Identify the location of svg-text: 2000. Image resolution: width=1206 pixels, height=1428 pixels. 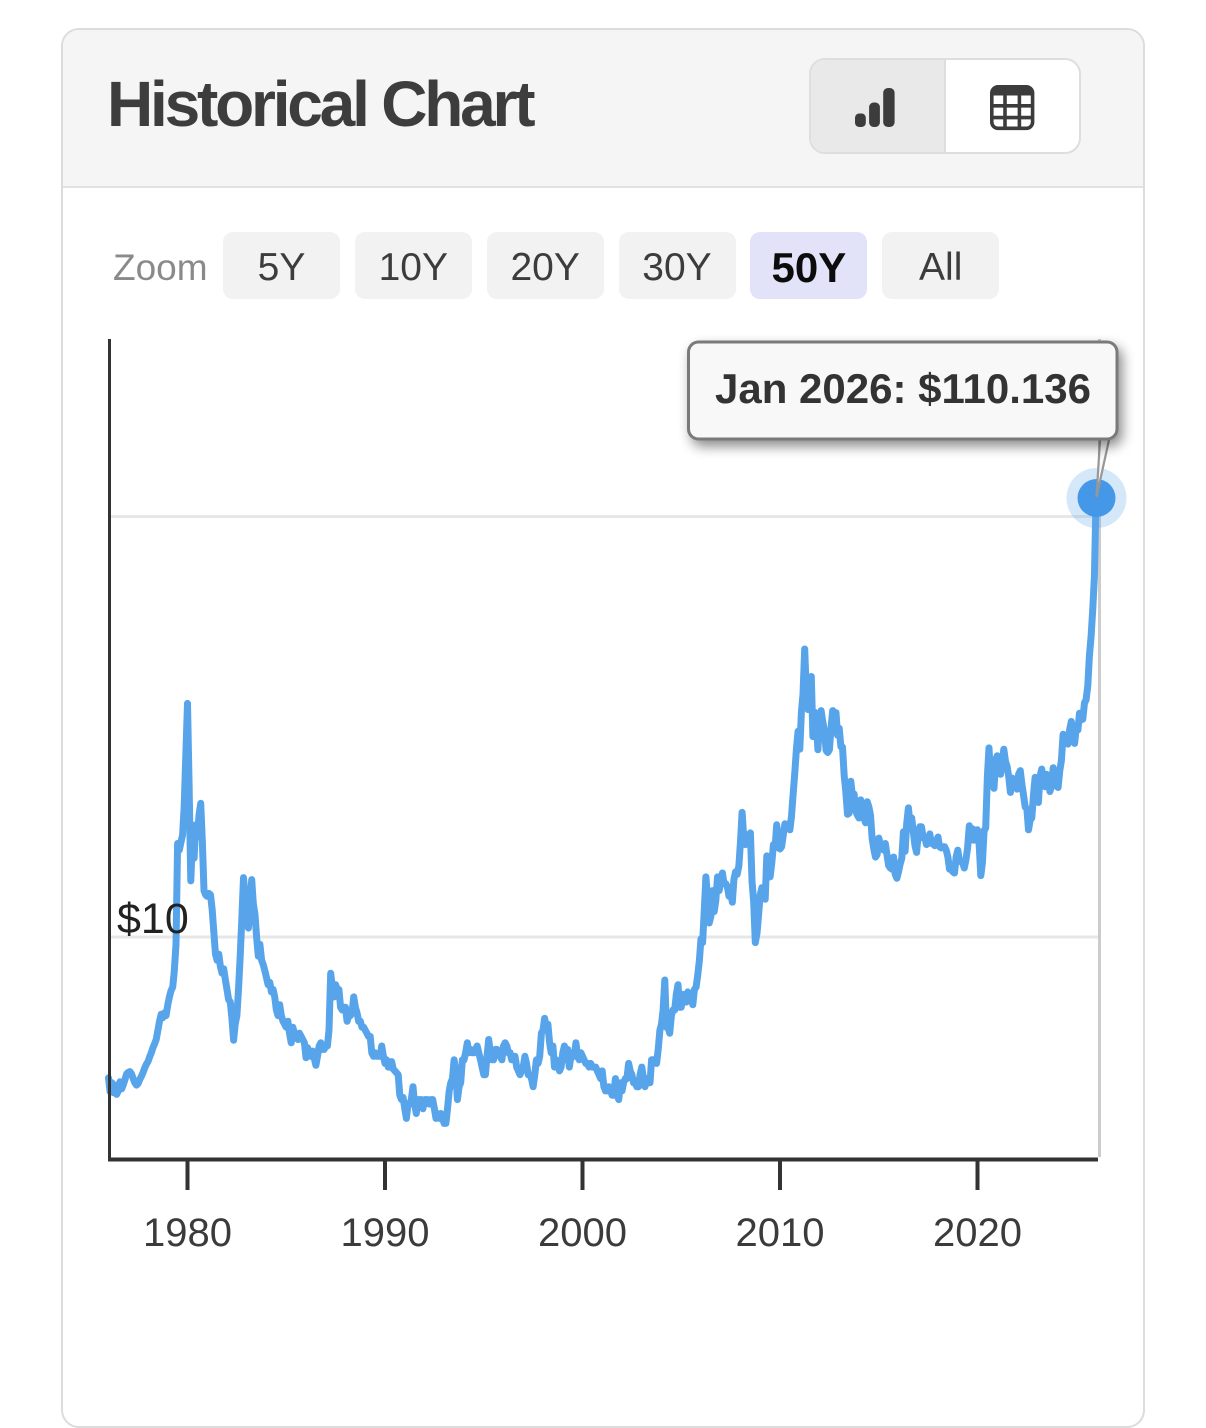
(582, 1233).